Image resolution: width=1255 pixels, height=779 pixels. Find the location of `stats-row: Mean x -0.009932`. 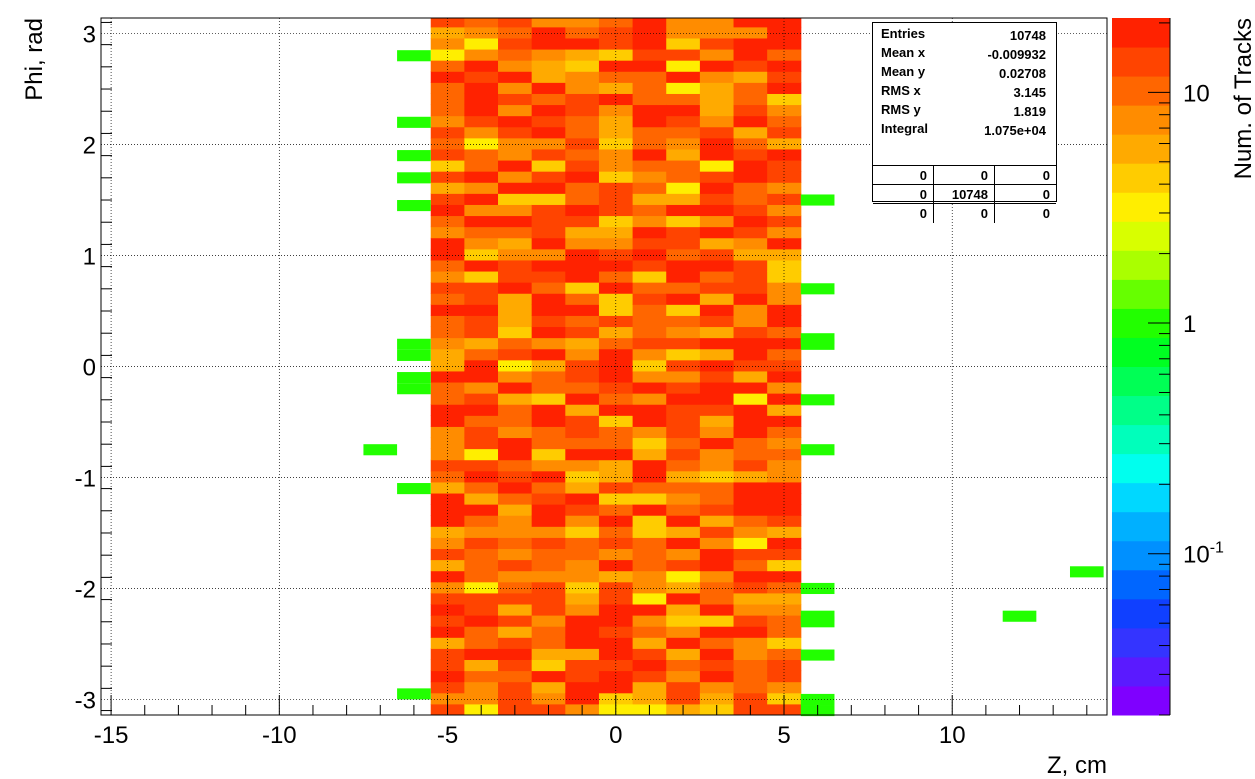

stats-row: Mean x -0.009932 is located at coordinates (964, 52).